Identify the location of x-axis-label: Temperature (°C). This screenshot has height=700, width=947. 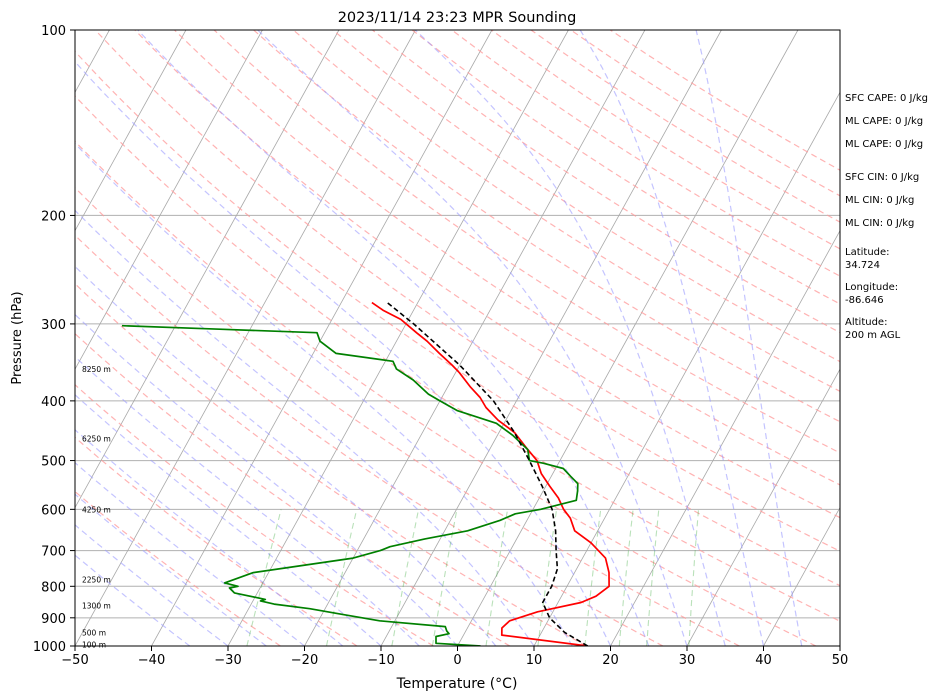
(457, 684).